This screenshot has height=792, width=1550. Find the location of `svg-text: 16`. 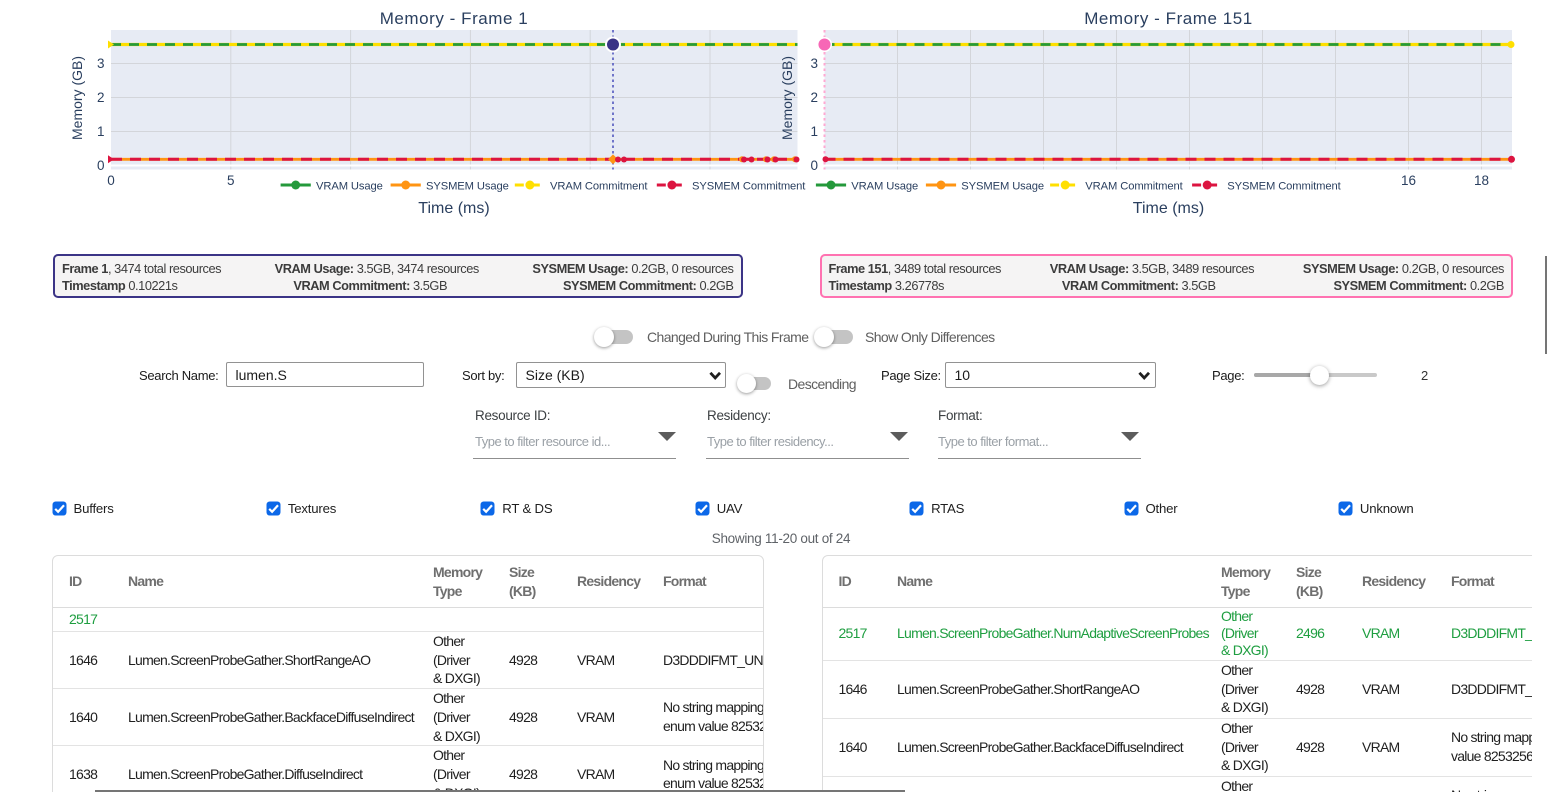

svg-text: 16 is located at coordinates (1408, 180).